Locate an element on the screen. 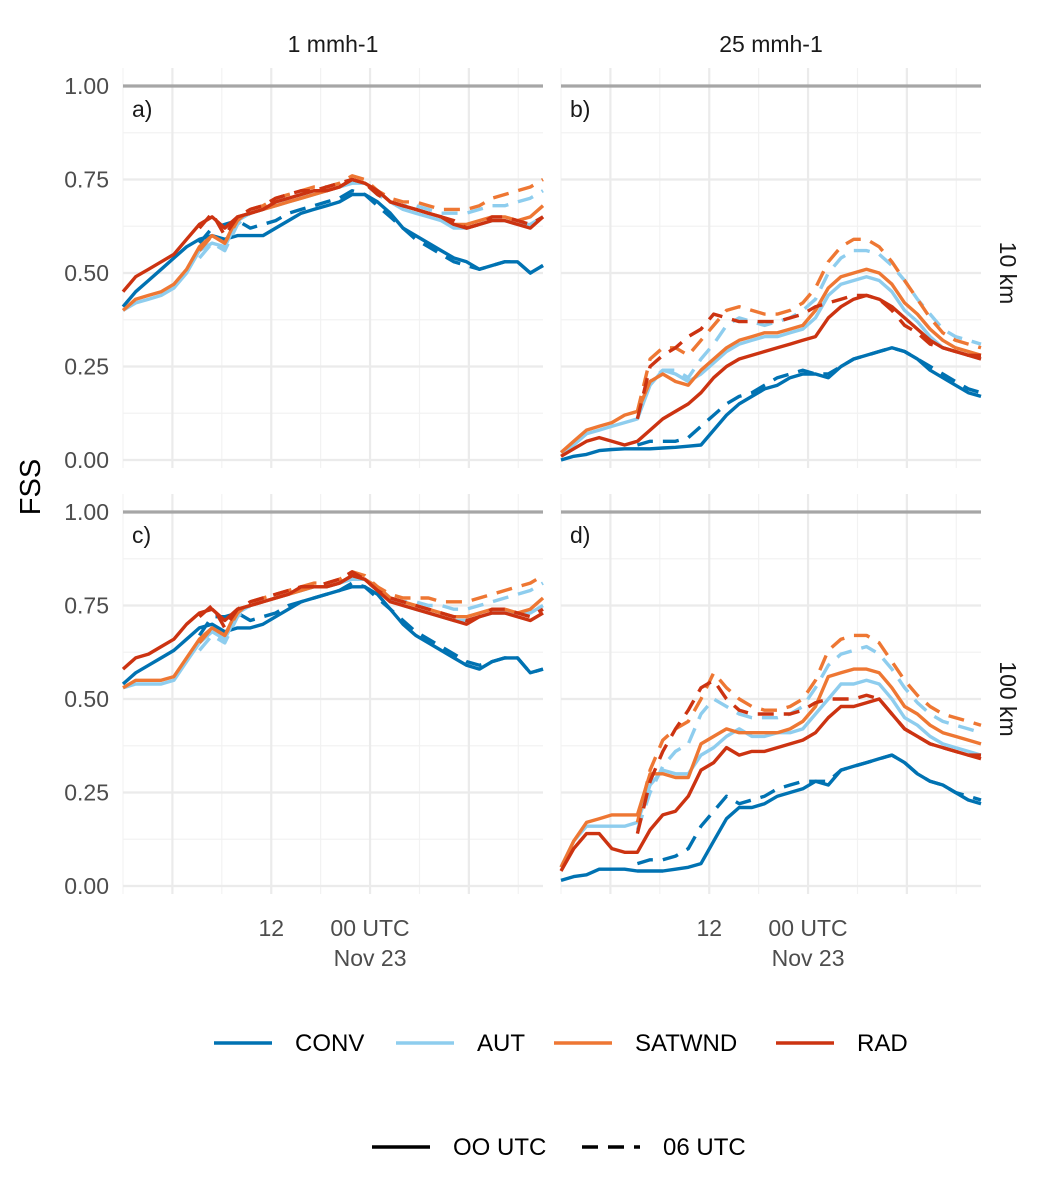 The height and width of the screenshot is (1200, 1050). legend-label-conv: CONV is located at coordinates (329, 1043).